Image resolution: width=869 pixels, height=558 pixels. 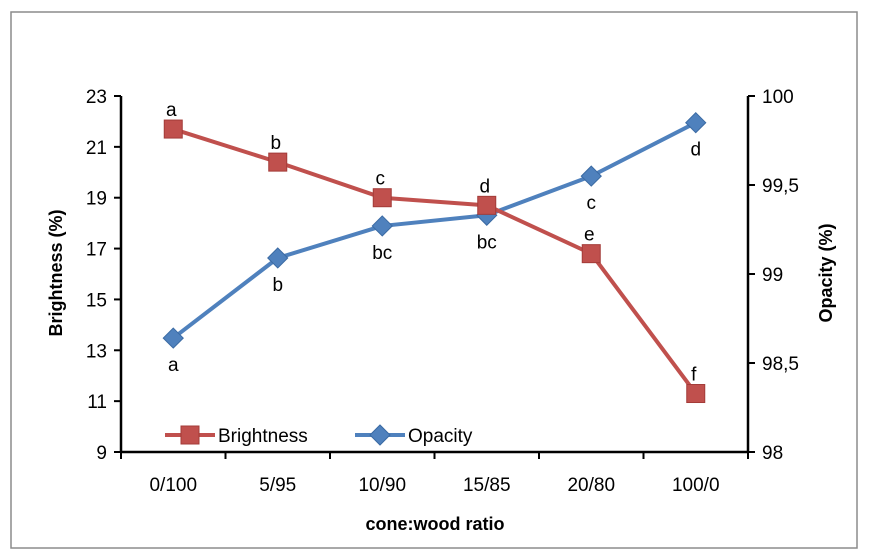 What do you see at coordinates (190, 435) in the screenshot?
I see `brightness-legend-marker` at bounding box center [190, 435].